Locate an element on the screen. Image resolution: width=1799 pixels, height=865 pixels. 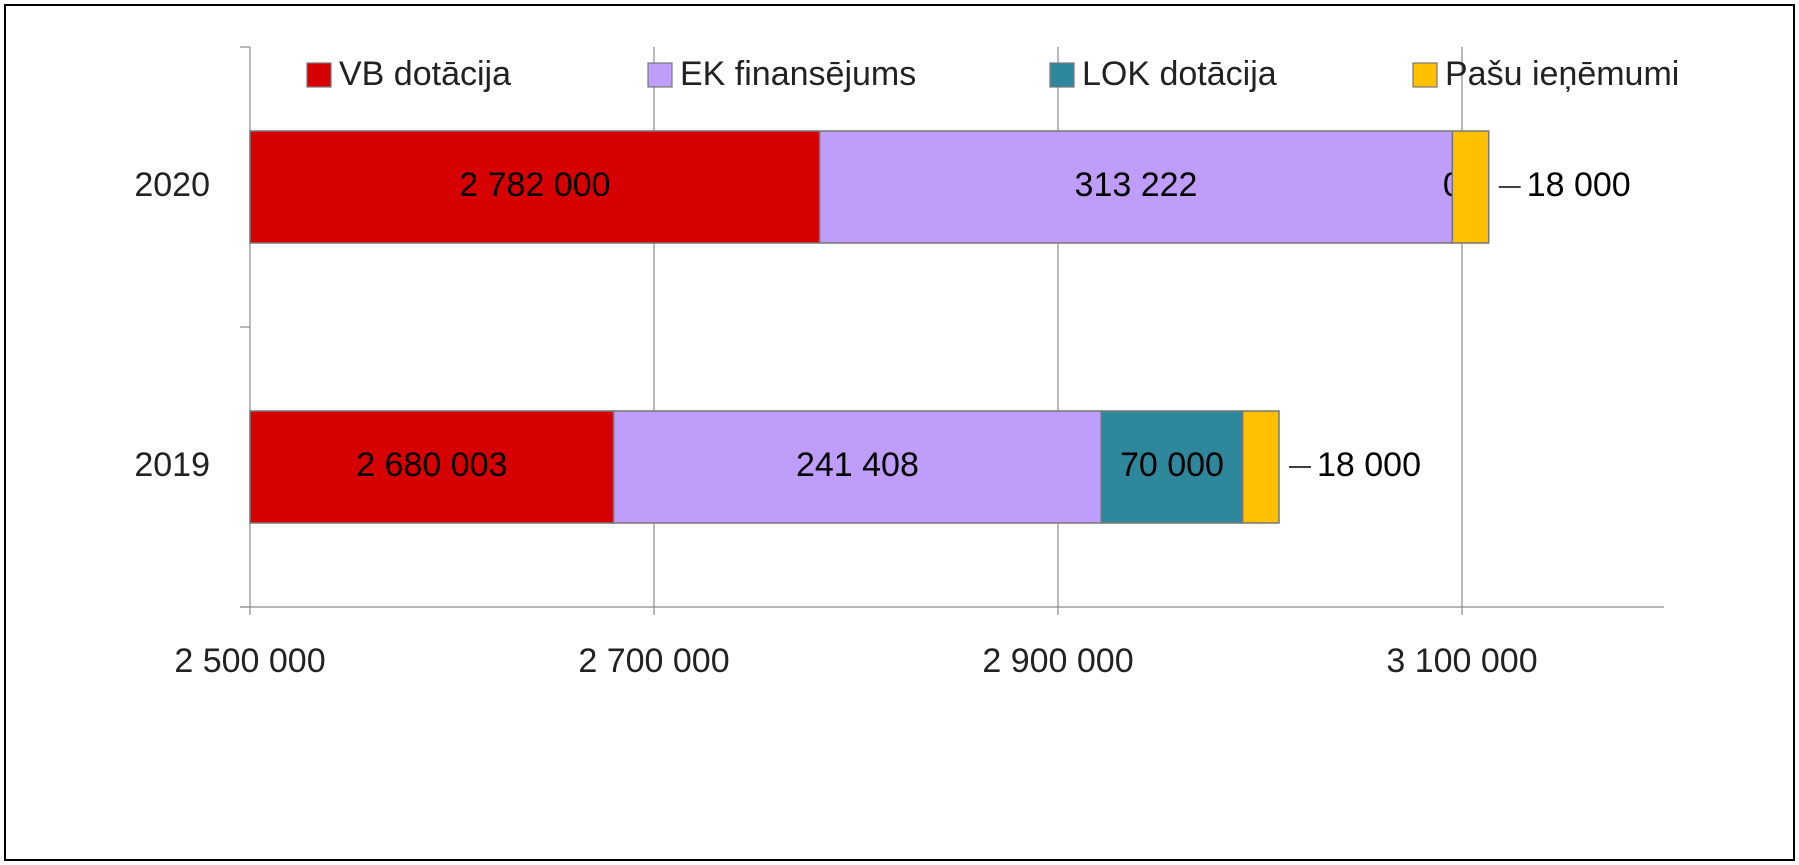
legend-label: LOK dotācija is located at coordinates (1179, 74).